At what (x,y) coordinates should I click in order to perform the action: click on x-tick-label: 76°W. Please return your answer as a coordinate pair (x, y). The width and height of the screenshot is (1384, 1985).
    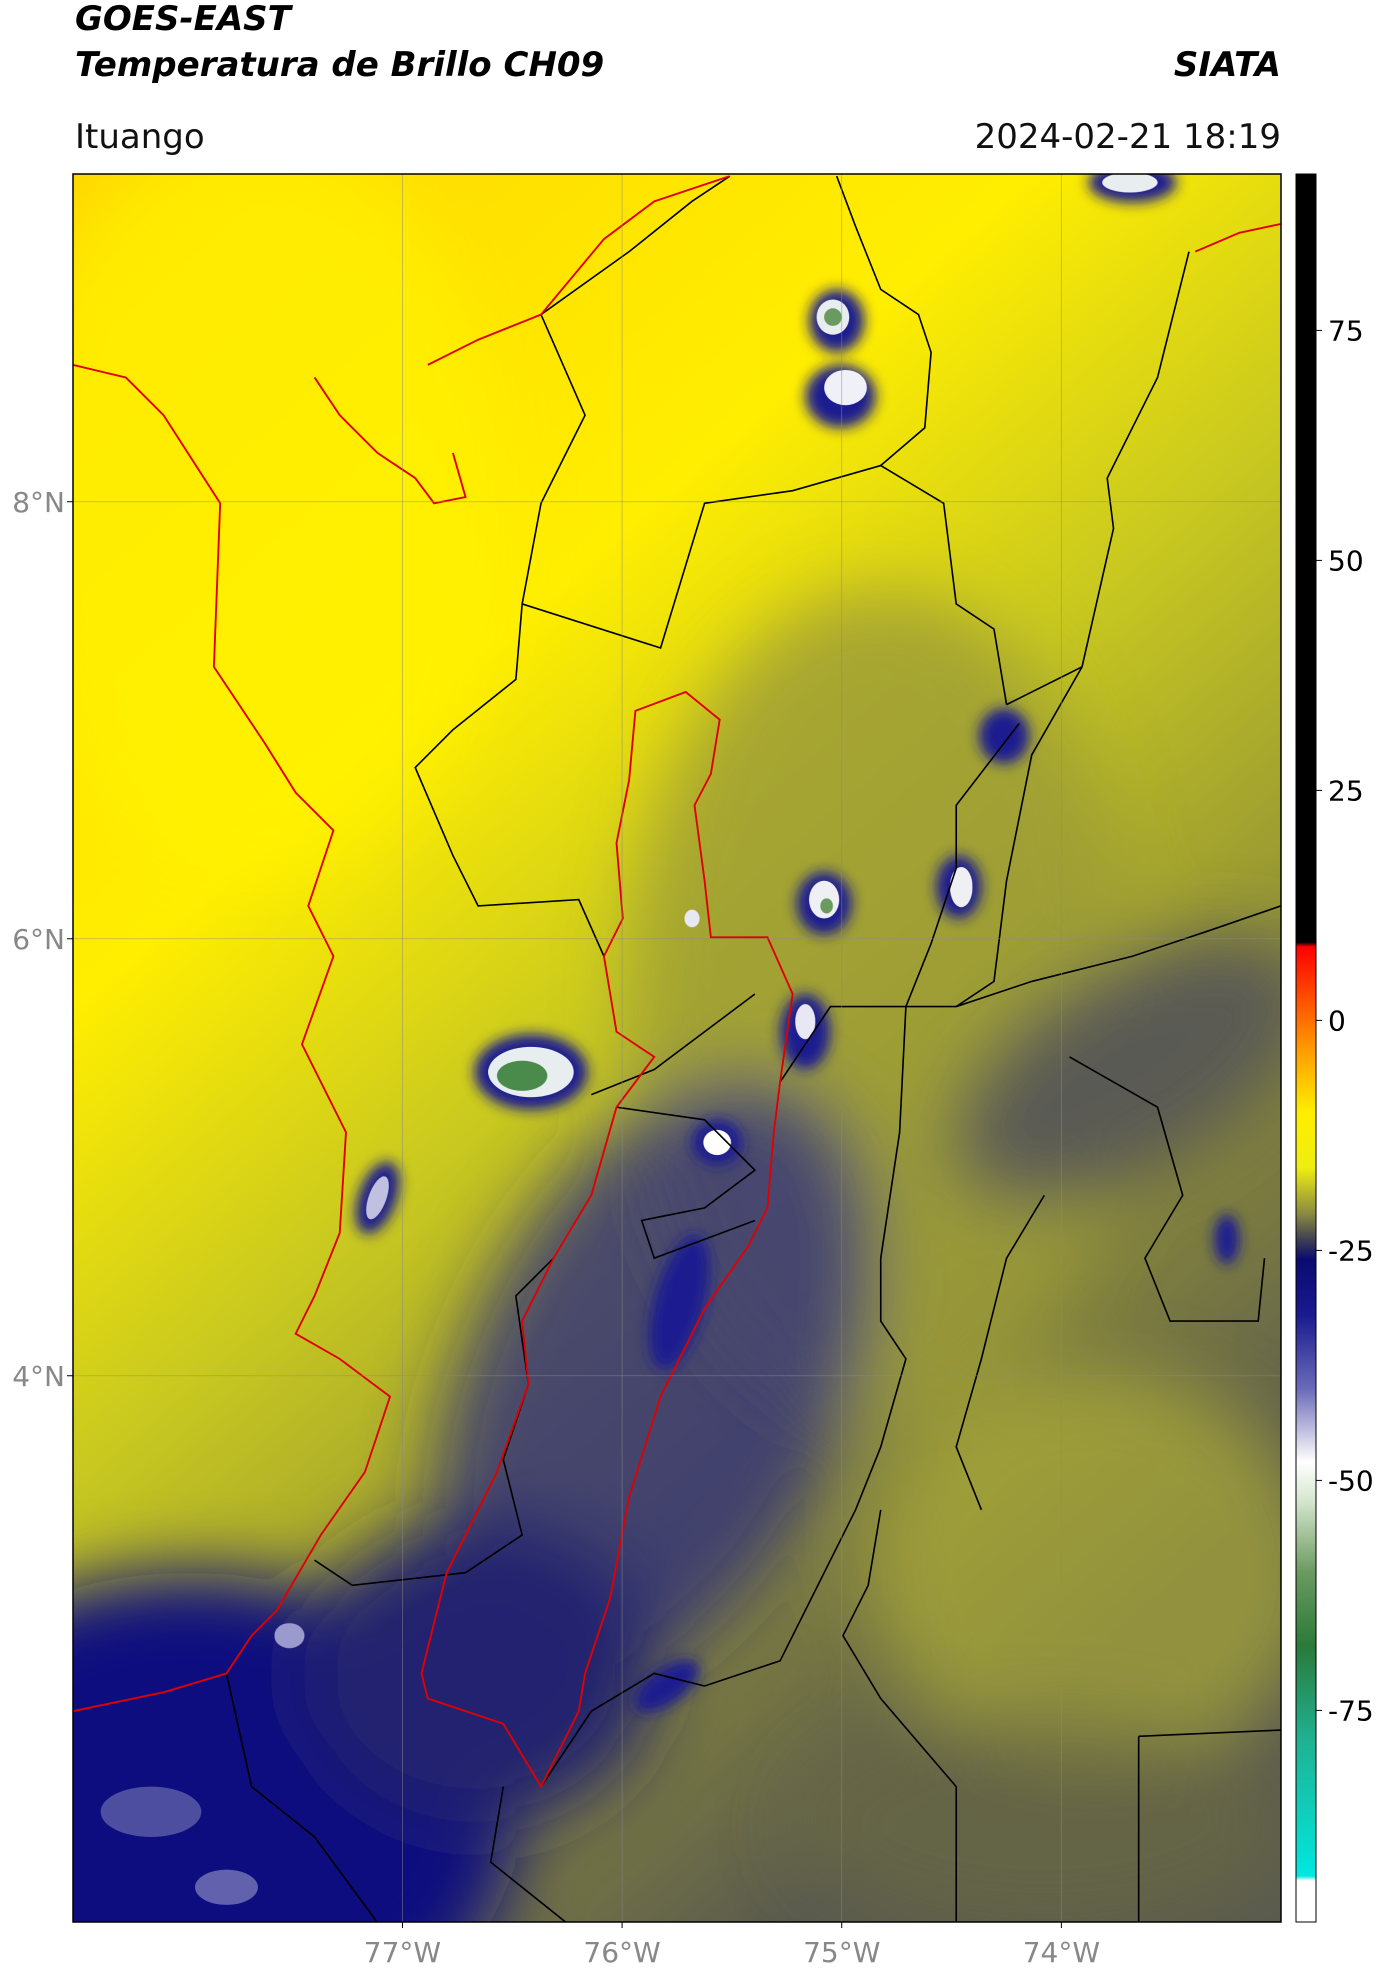
    Looking at the image, I should click on (621, 1952).